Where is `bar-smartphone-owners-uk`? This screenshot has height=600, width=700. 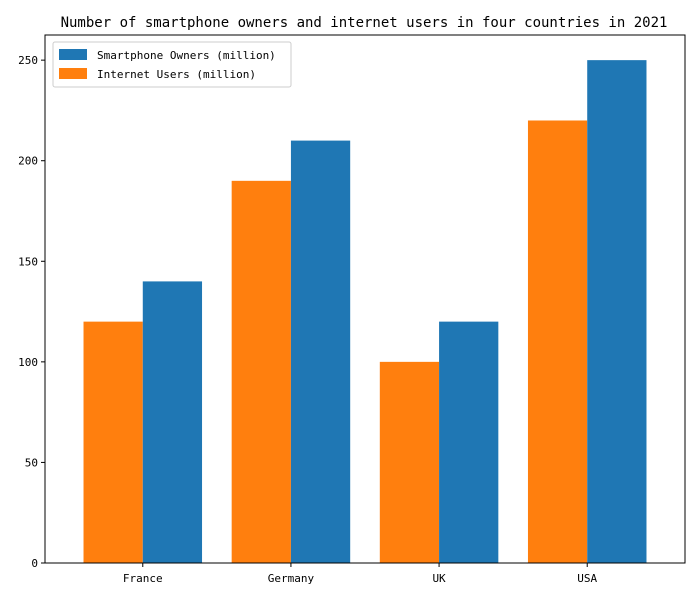
bar-smartphone-owners-uk is located at coordinates (469, 442).